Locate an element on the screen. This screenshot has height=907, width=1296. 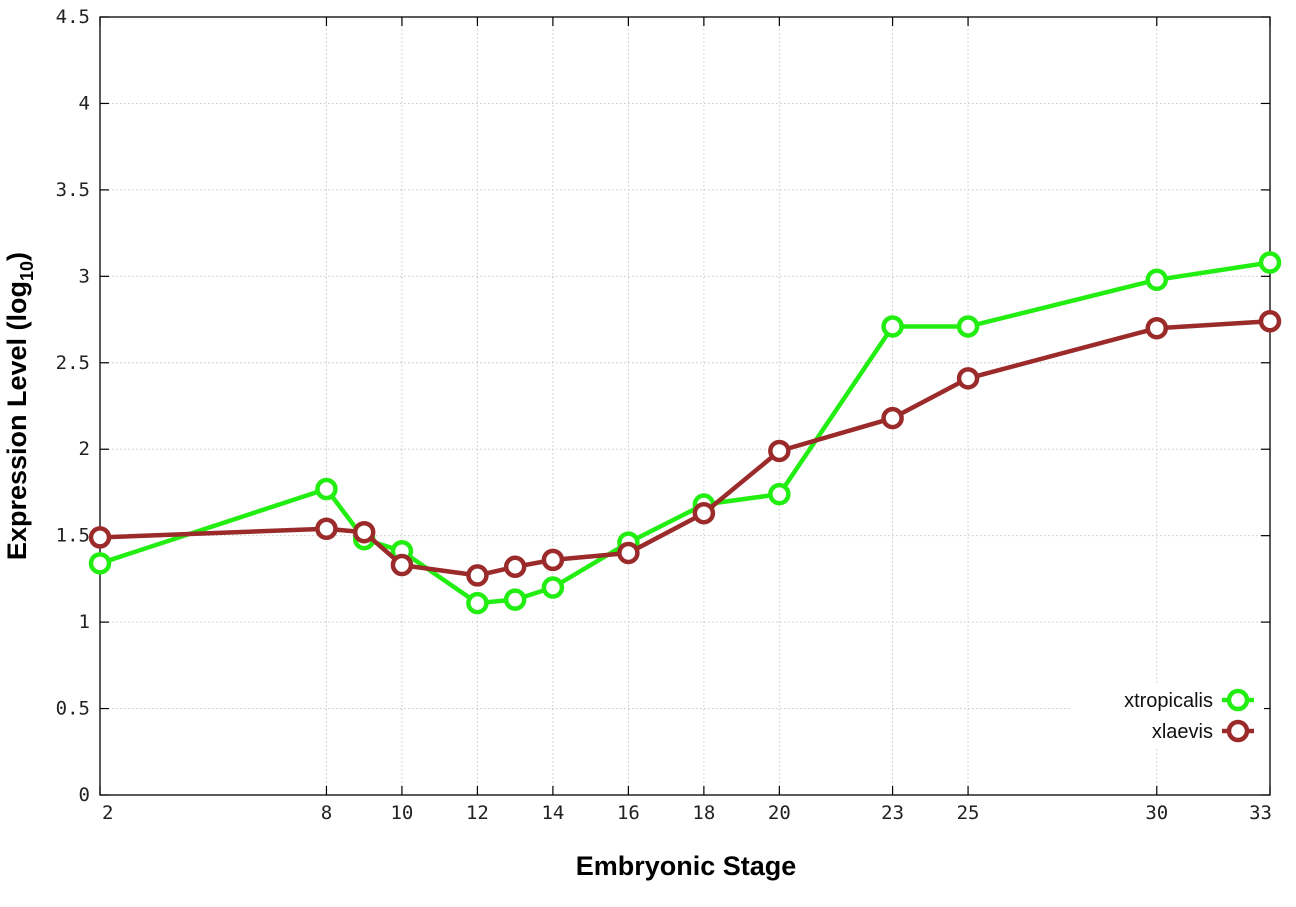
y-tick-label: 4 is located at coordinates (84, 103).